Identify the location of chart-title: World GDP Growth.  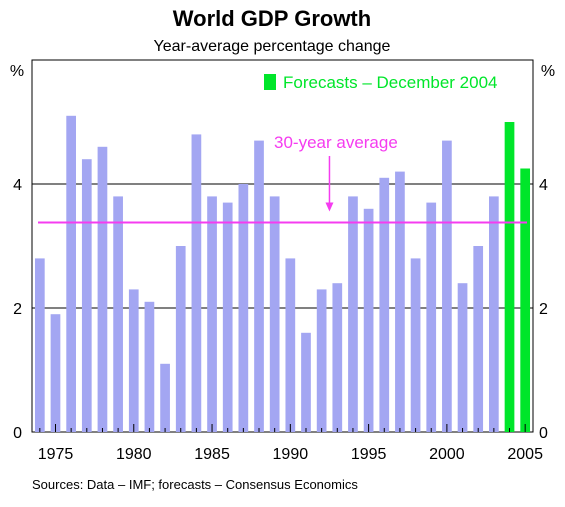
(272, 18).